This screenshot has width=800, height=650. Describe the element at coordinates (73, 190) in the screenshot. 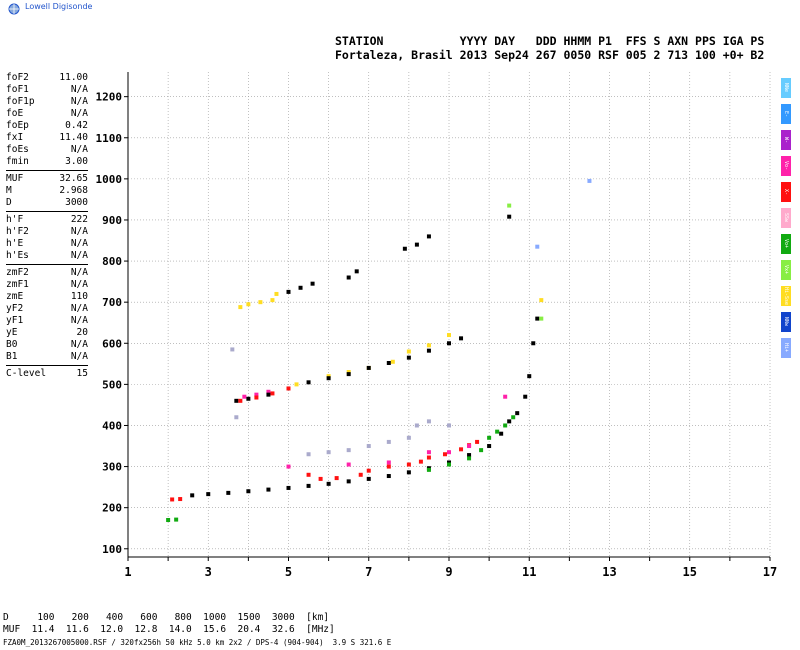

I see `param-value: 2.968` at that location.